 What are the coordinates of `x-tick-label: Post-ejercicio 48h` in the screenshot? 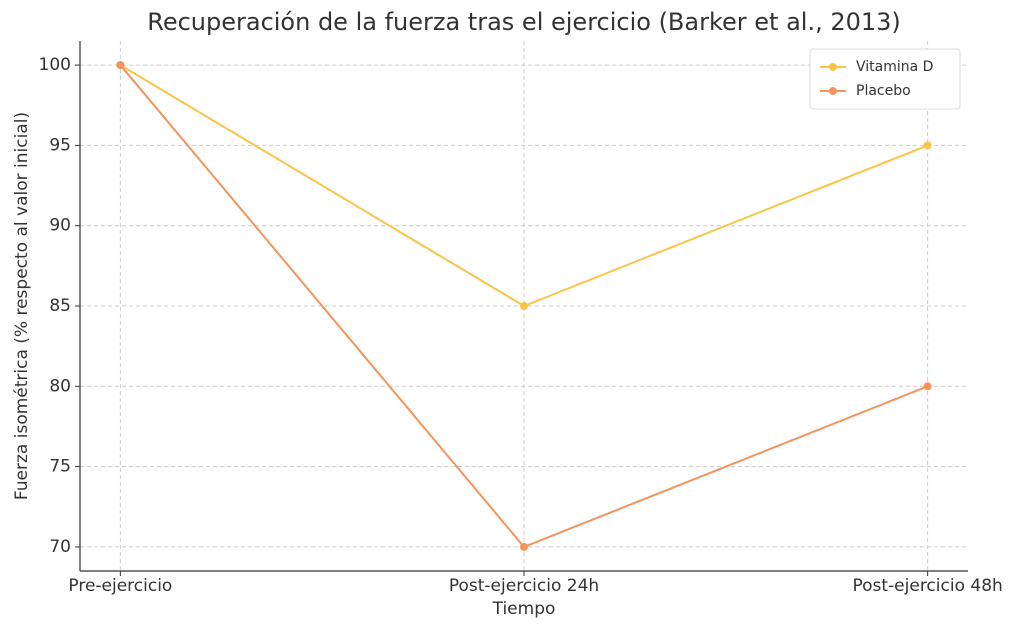 It's located at (927, 586).